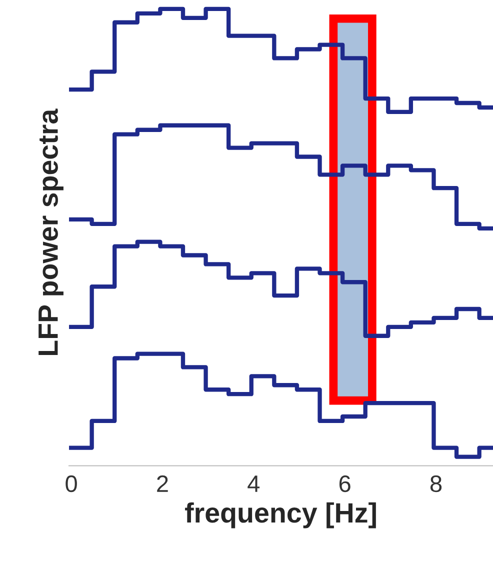 The height and width of the screenshot is (575, 493). I want to click on x-tick-label: 8, so click(436, 483).